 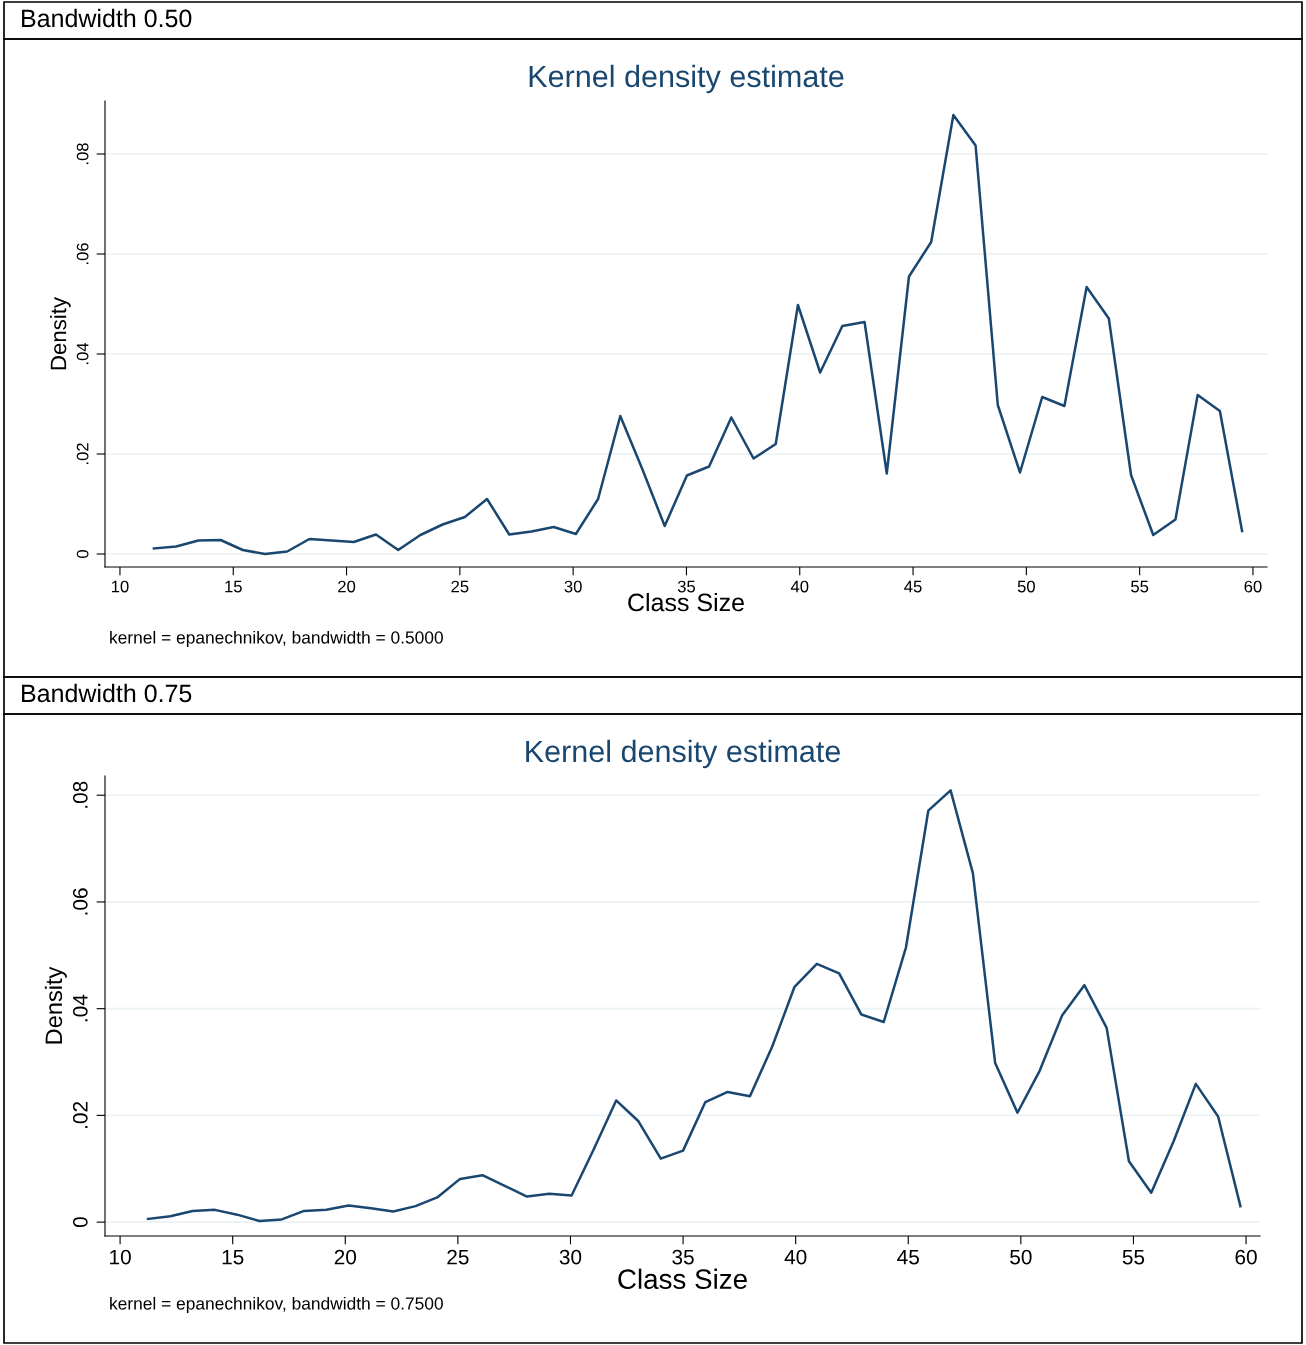 I want to click on text: Bandwidth 0.75, so click(x=107, y=693).